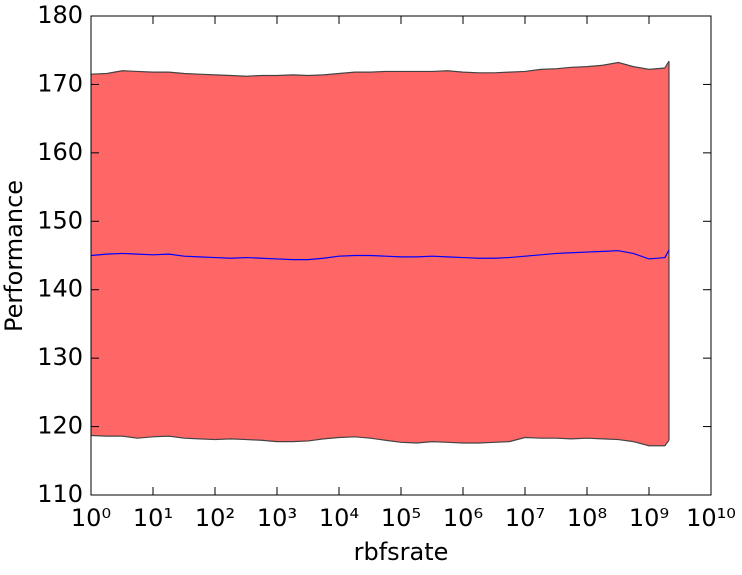 The width and height of the screenshot is (742, 575). What do you see at coordinates (60, 494) in the screenshot?
I see `y-tick-label: 110` at bounding box center [60, 494].